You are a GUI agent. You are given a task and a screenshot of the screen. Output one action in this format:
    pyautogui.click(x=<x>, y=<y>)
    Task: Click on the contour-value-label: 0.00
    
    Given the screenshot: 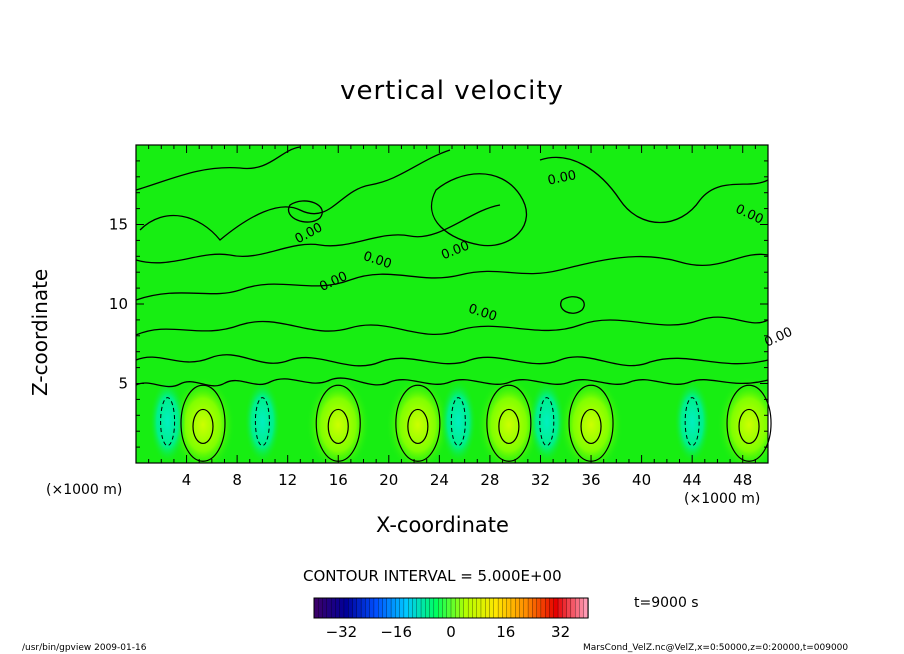 What is the action you would take?
    pyautogui.click(x=561, y=178)
    